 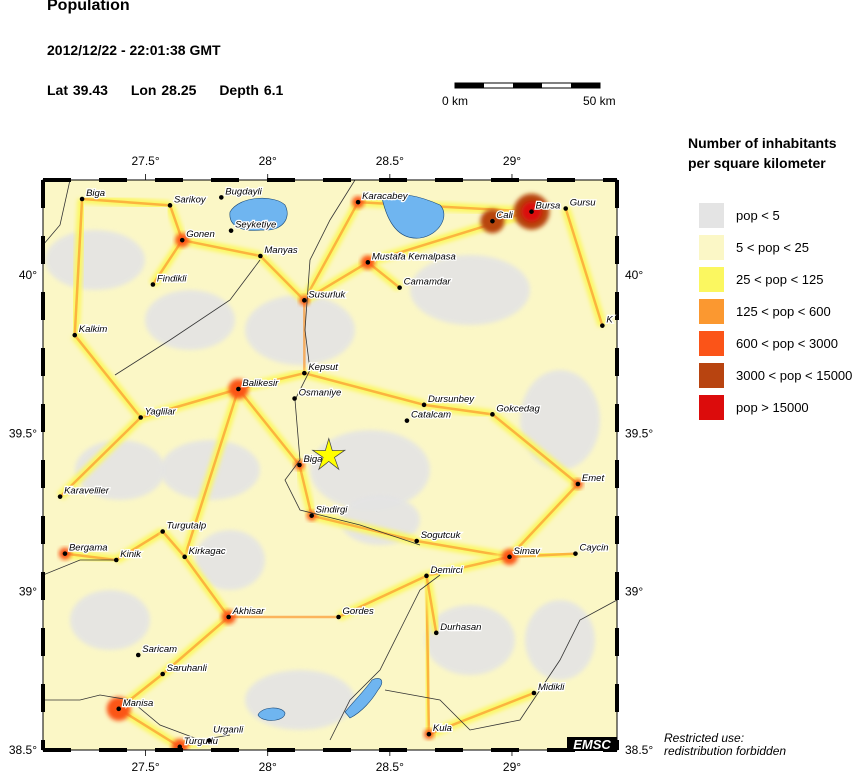 I want to click on legend-item: pop < 5, so click(x=775, y=215).